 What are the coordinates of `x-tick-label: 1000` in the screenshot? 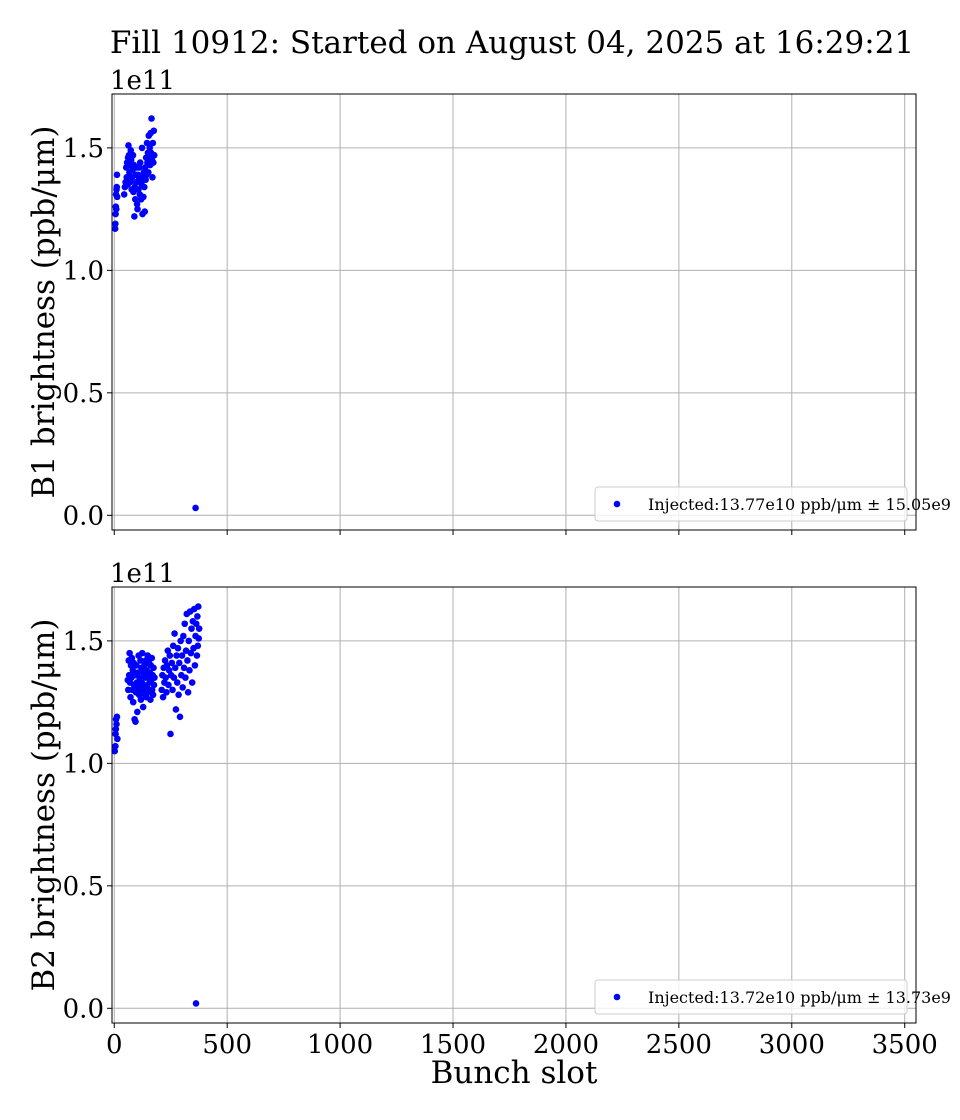 It's located at (340, 1045).